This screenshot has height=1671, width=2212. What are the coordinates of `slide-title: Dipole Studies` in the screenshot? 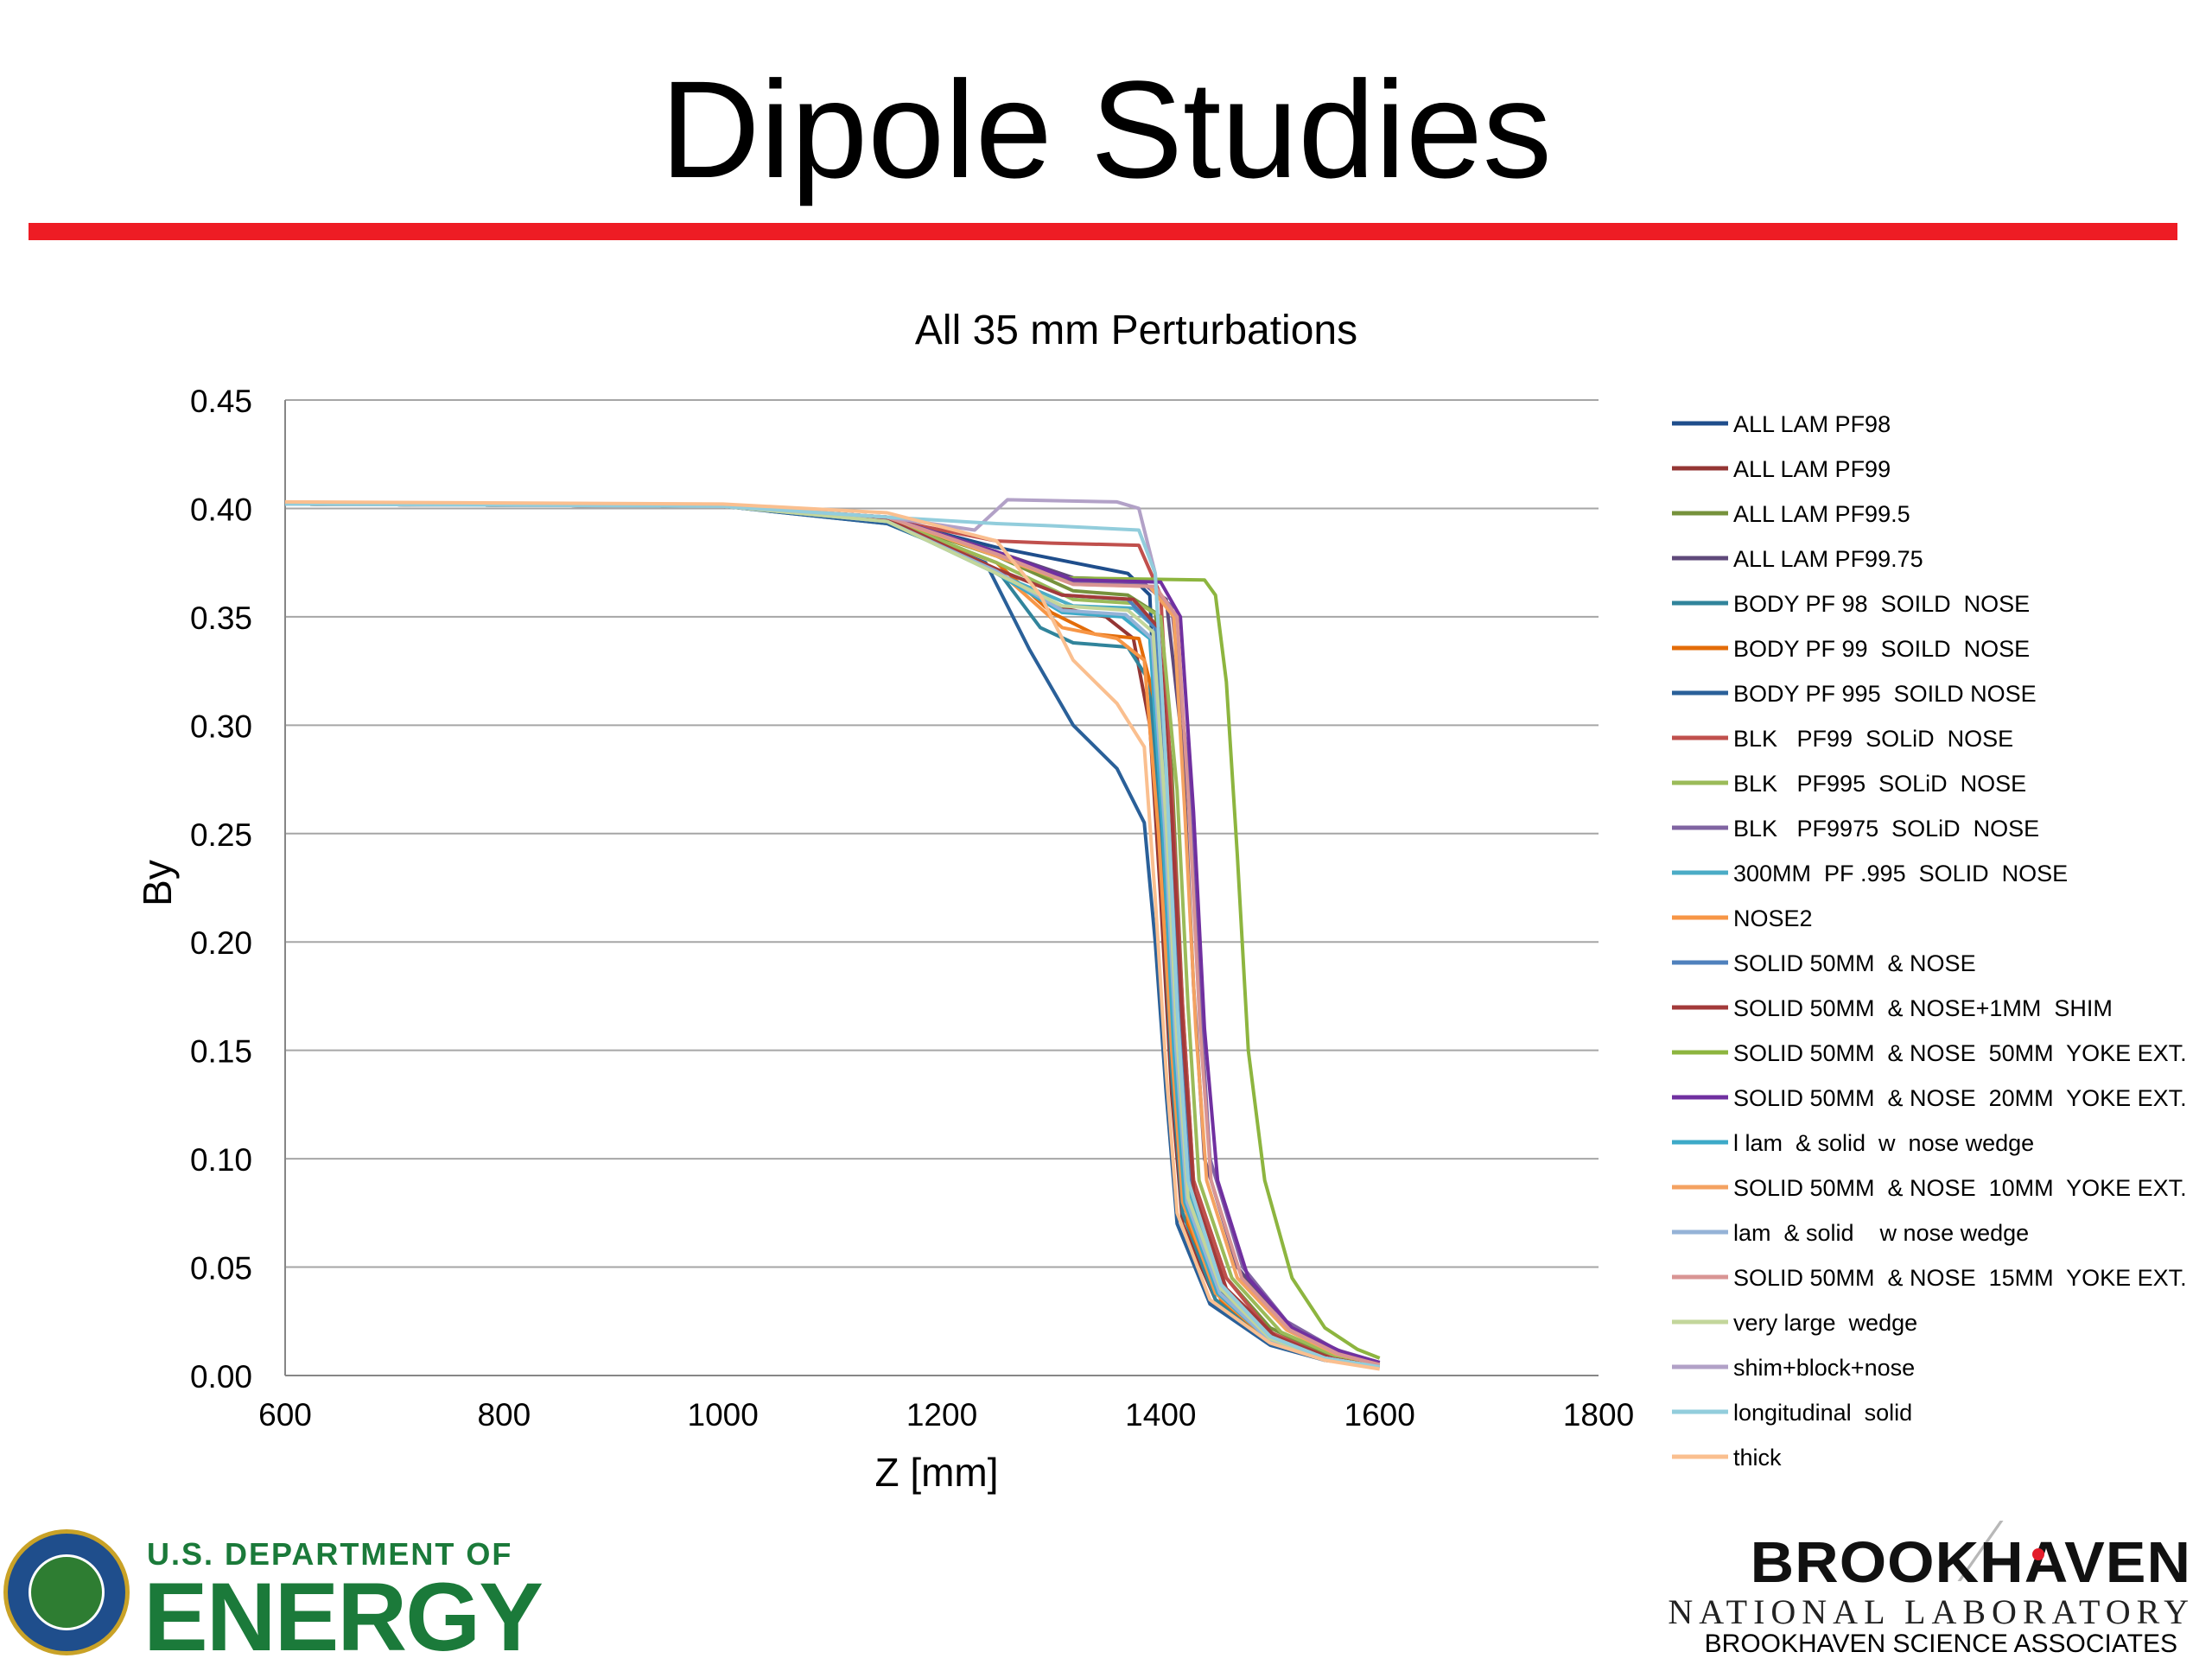 It's located at (1106, 129).